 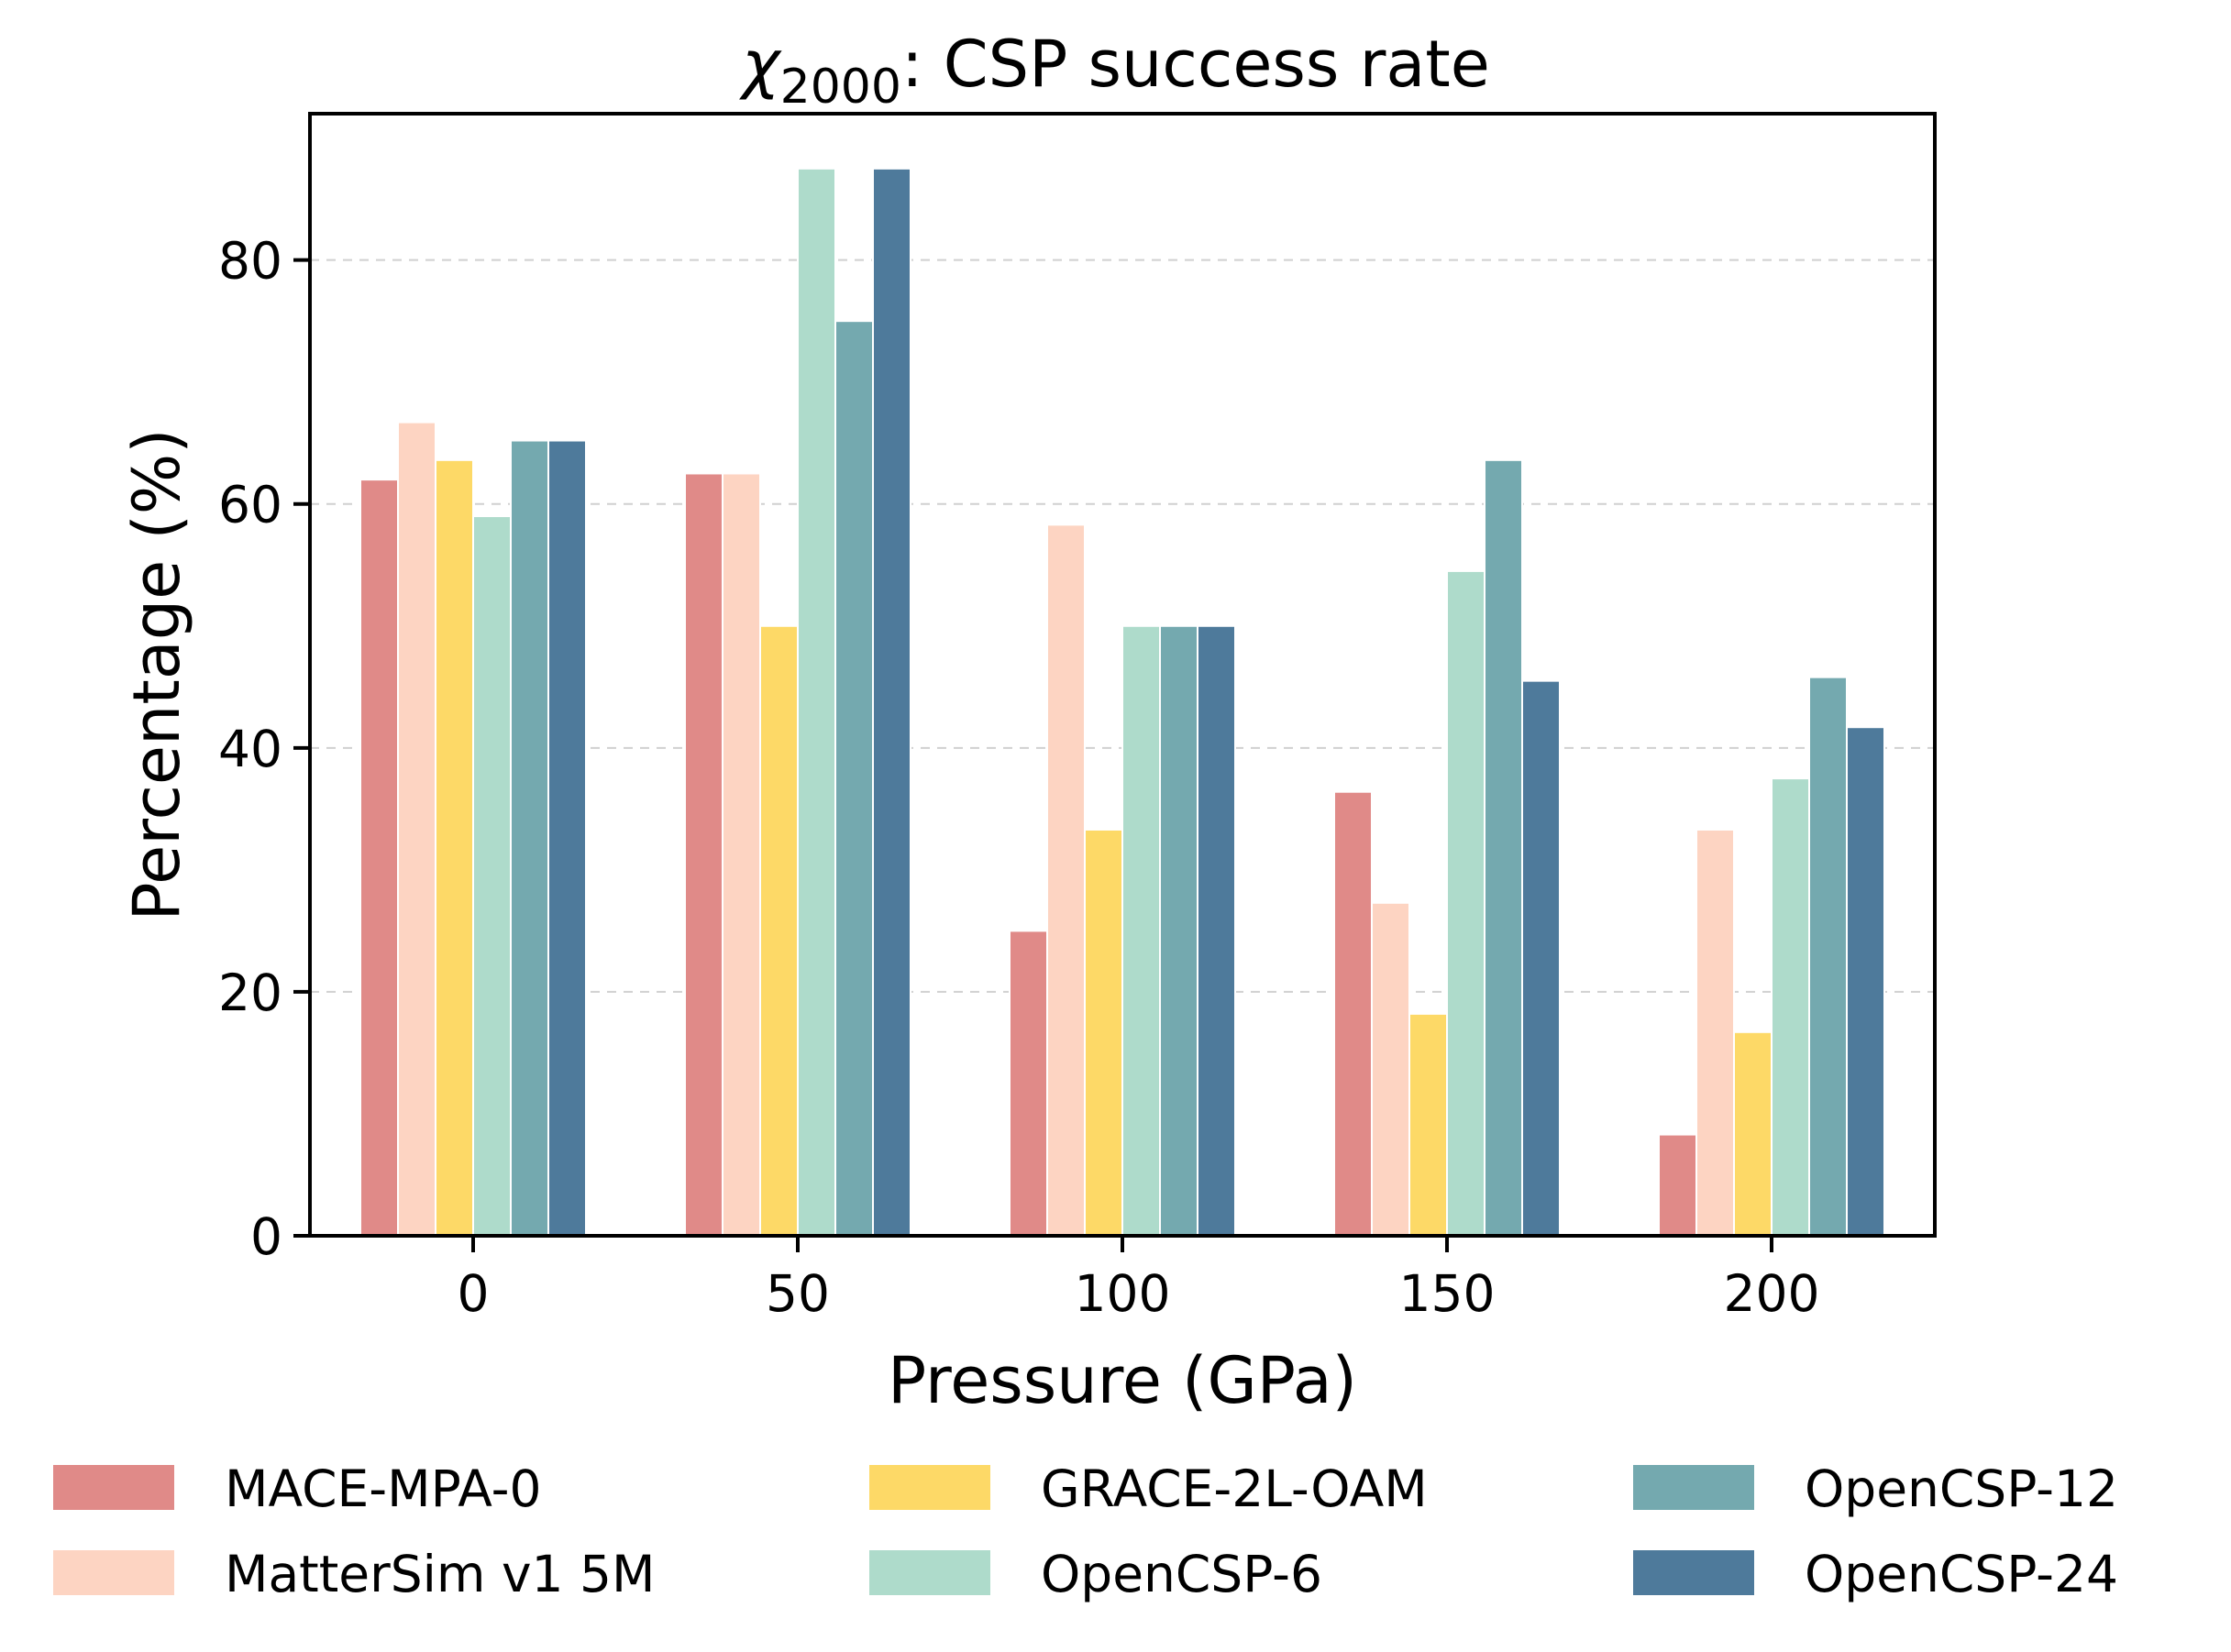 I want to click on legend-label: OpenCSP-12, so click(x=1961, y=1488).